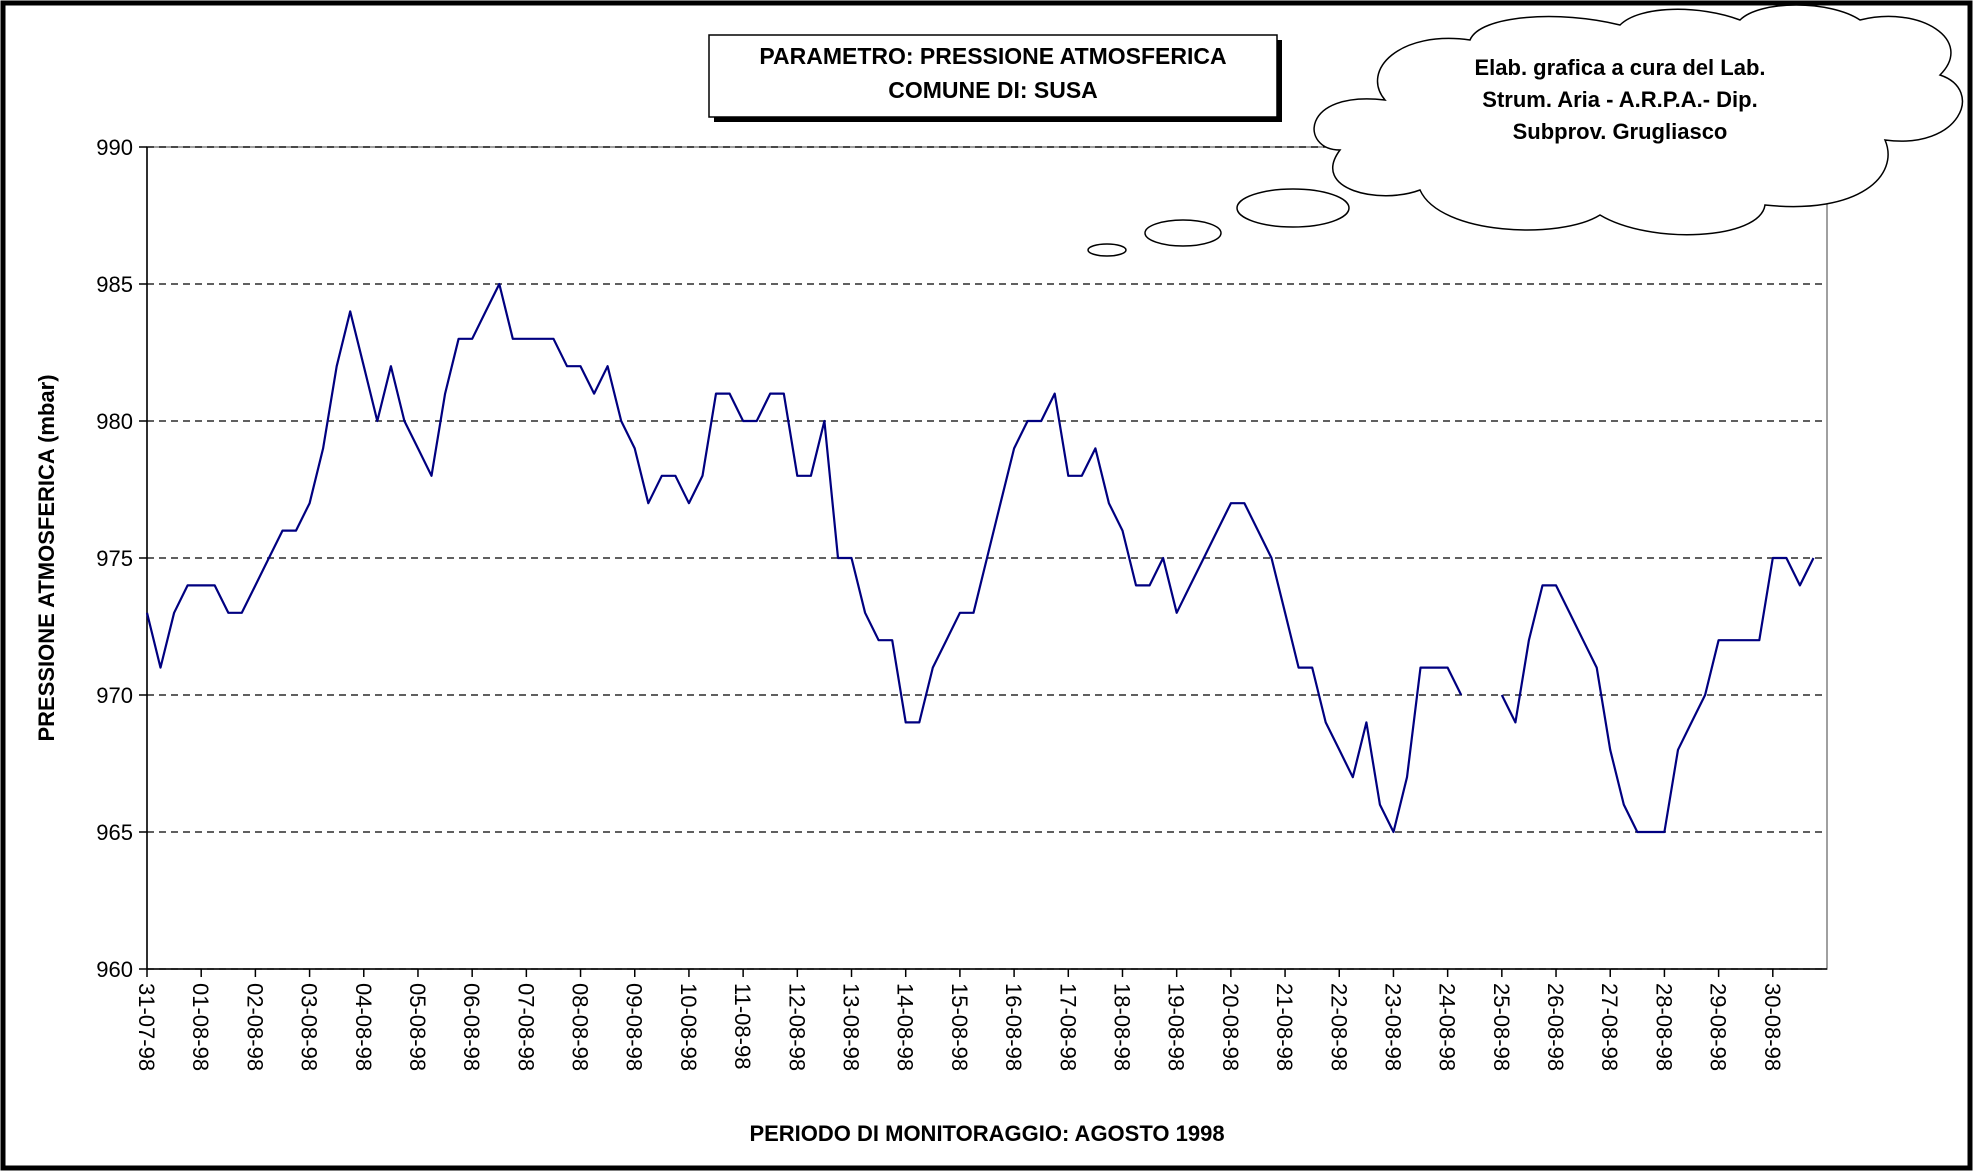  I want to click on x-tick-label: 12-08-98, so click(796, 1027).